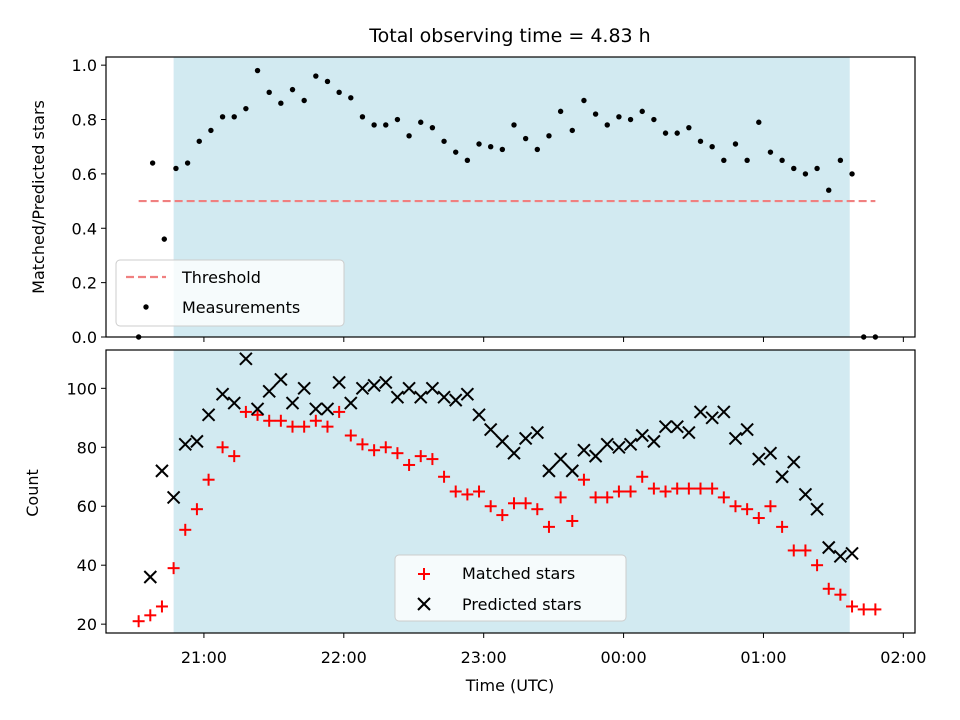  Describe the element at coordinates (81, 388) in the screenshot. I see `y-tick-label: 100` at that location.